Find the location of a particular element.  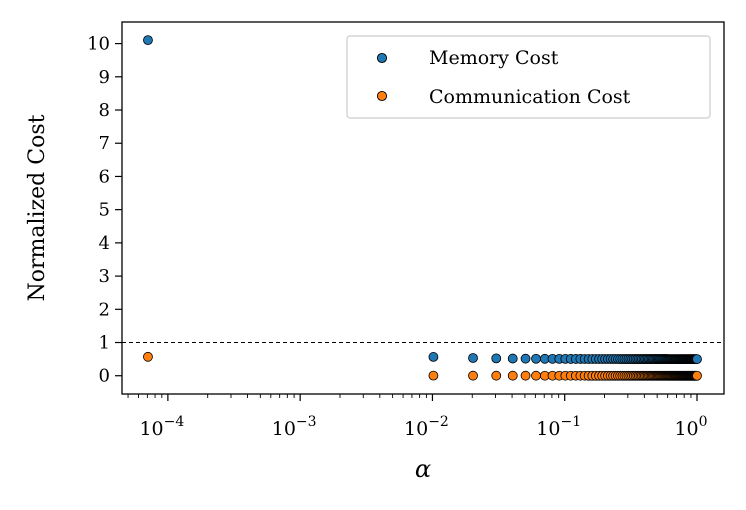

y-tick-label: 1 is located at coordinates (104, 343).